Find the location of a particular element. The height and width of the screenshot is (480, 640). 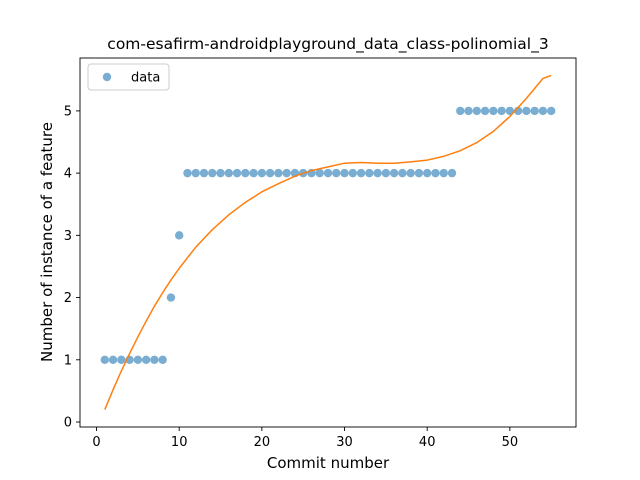

x-tick-label: 20 is located at coordinates (262, 442).